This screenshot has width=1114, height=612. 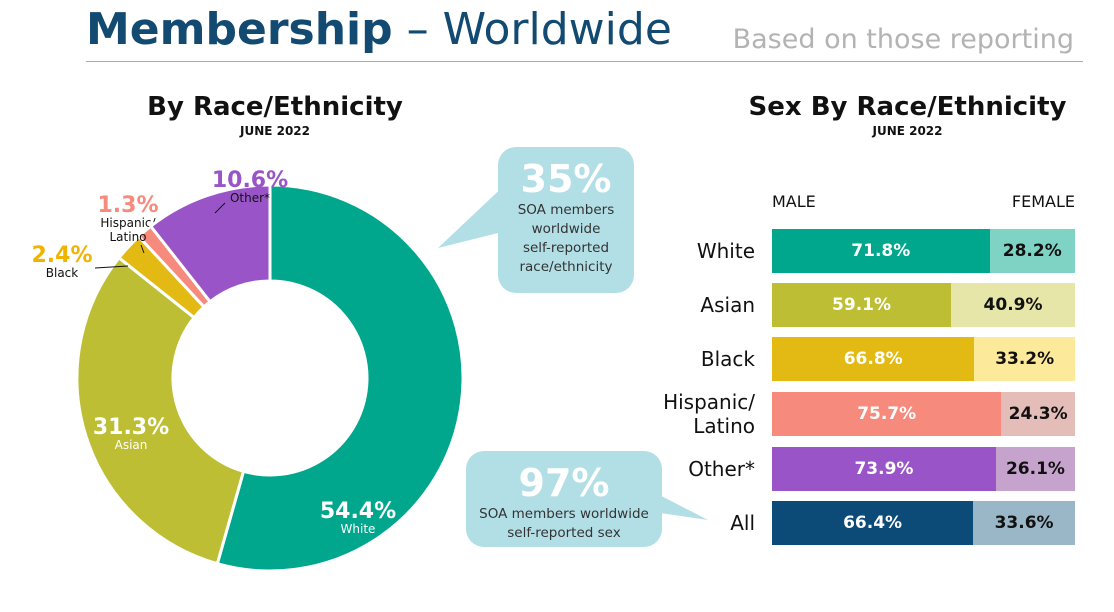 What do you see at coordinates (1032, 251) in the screenshot?
I see `female-bar-segment: 28.2%` at bounding box center [1032, 251].